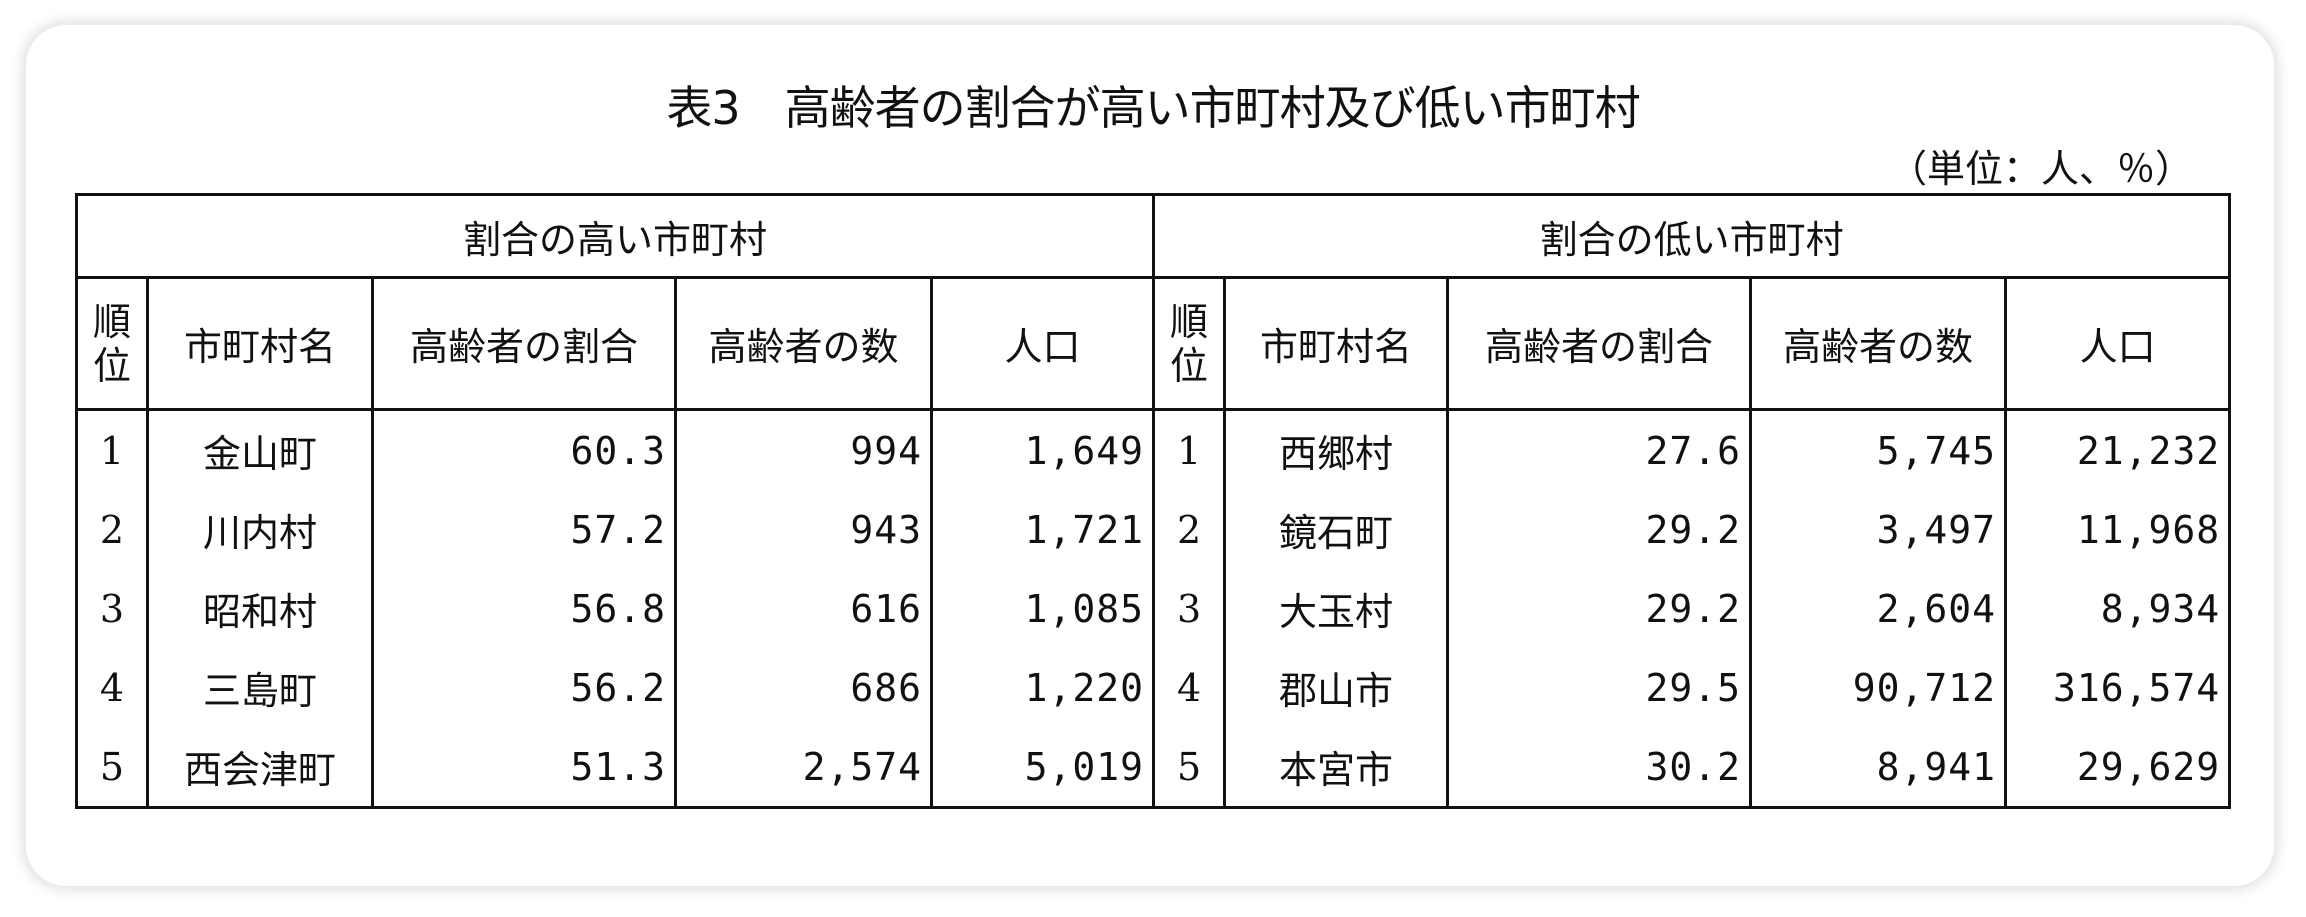  I want to click on column-header-low-0: 順位, so click(1189, 343).